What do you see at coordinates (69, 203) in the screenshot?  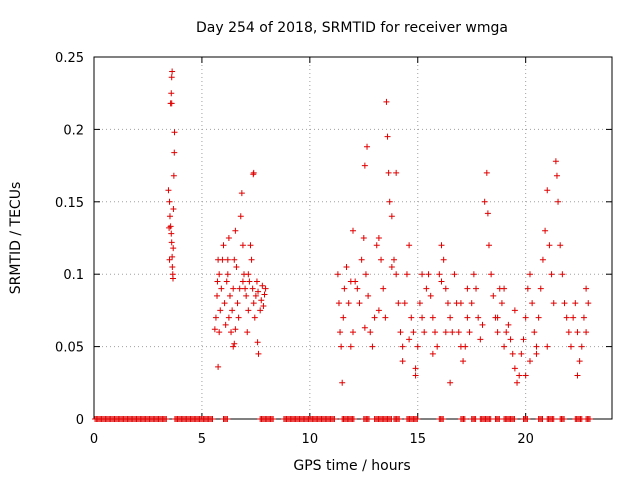 I see `y-tick-label: 0.15` at bounding box center [69, 203].